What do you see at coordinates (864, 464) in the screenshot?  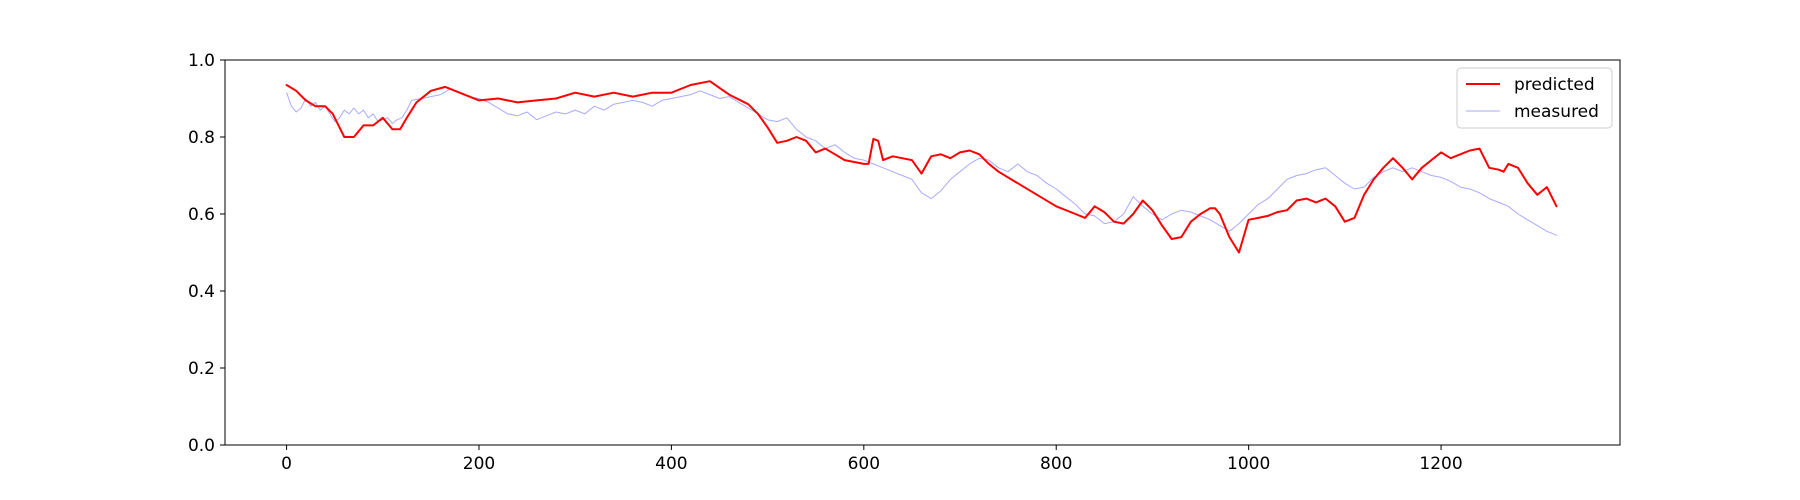 I see `x-tick-label: 600` at bounding box center [864, 464].